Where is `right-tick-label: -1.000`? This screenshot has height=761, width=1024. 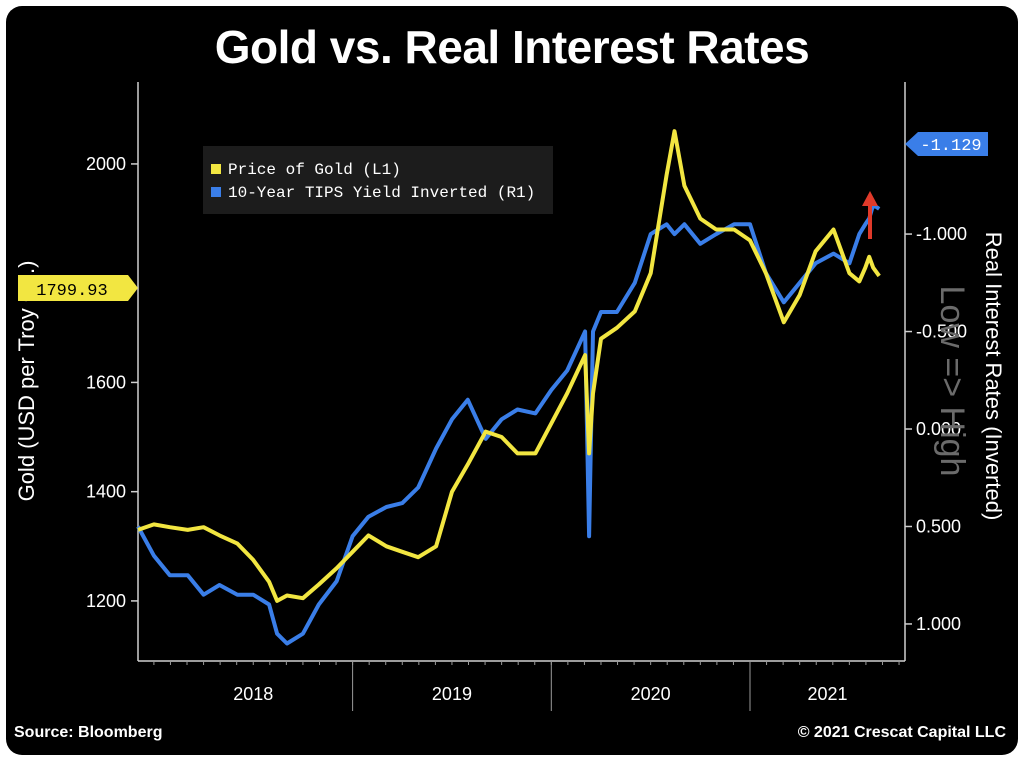 right-tick-label: -1.000 is located at coordinates (941, 234).